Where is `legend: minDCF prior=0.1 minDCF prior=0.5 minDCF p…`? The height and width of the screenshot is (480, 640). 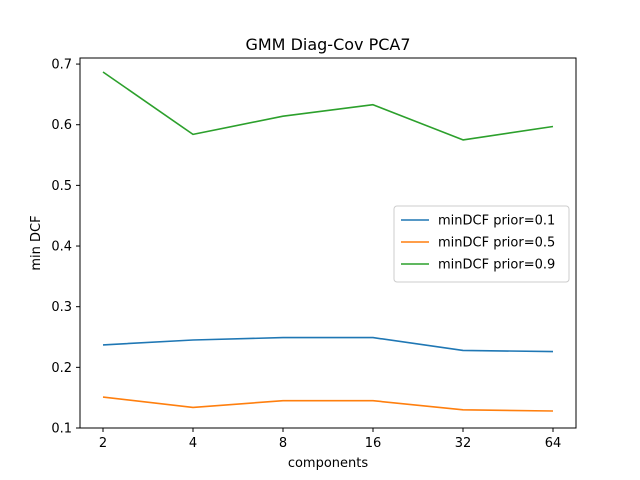 legend: minDCF prior=0.1 minDCF prior=0.5 minDCF p… is located at coordinates (481, 244).